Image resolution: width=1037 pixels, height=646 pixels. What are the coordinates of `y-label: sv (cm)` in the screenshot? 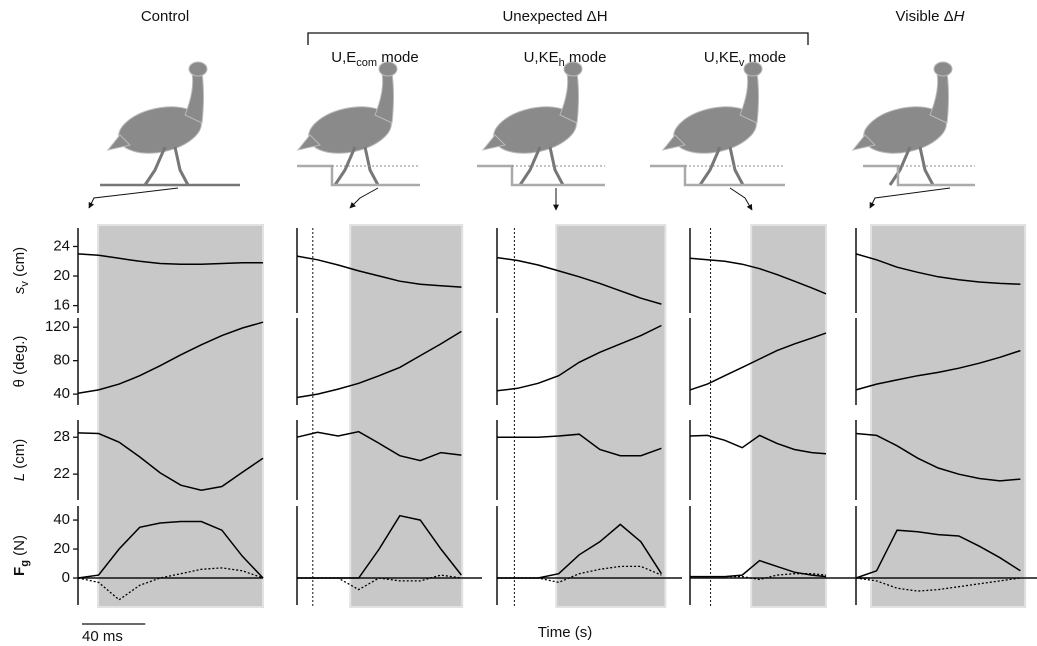 It's located at (21, 270).